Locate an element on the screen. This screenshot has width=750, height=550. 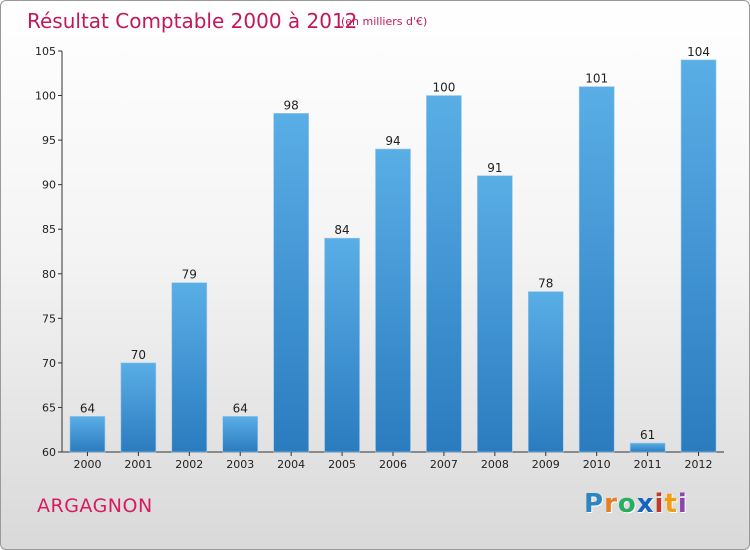
y-tick-label: 80 is located at coordinates (49, 274).